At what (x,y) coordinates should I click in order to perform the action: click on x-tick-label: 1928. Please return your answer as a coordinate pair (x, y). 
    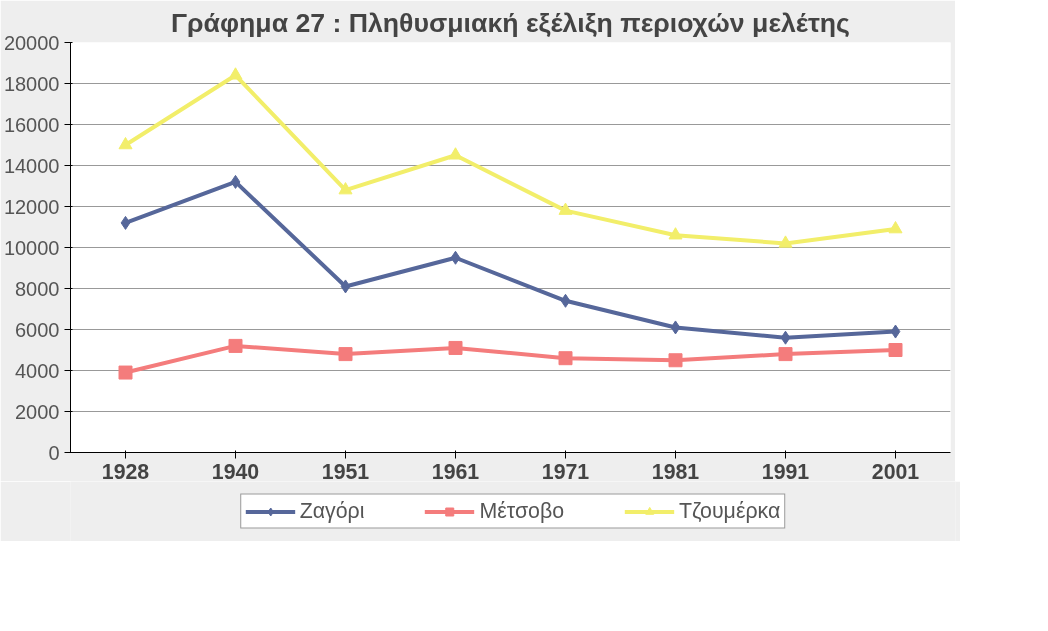
    Looking at the image, I should click on (125, 471).